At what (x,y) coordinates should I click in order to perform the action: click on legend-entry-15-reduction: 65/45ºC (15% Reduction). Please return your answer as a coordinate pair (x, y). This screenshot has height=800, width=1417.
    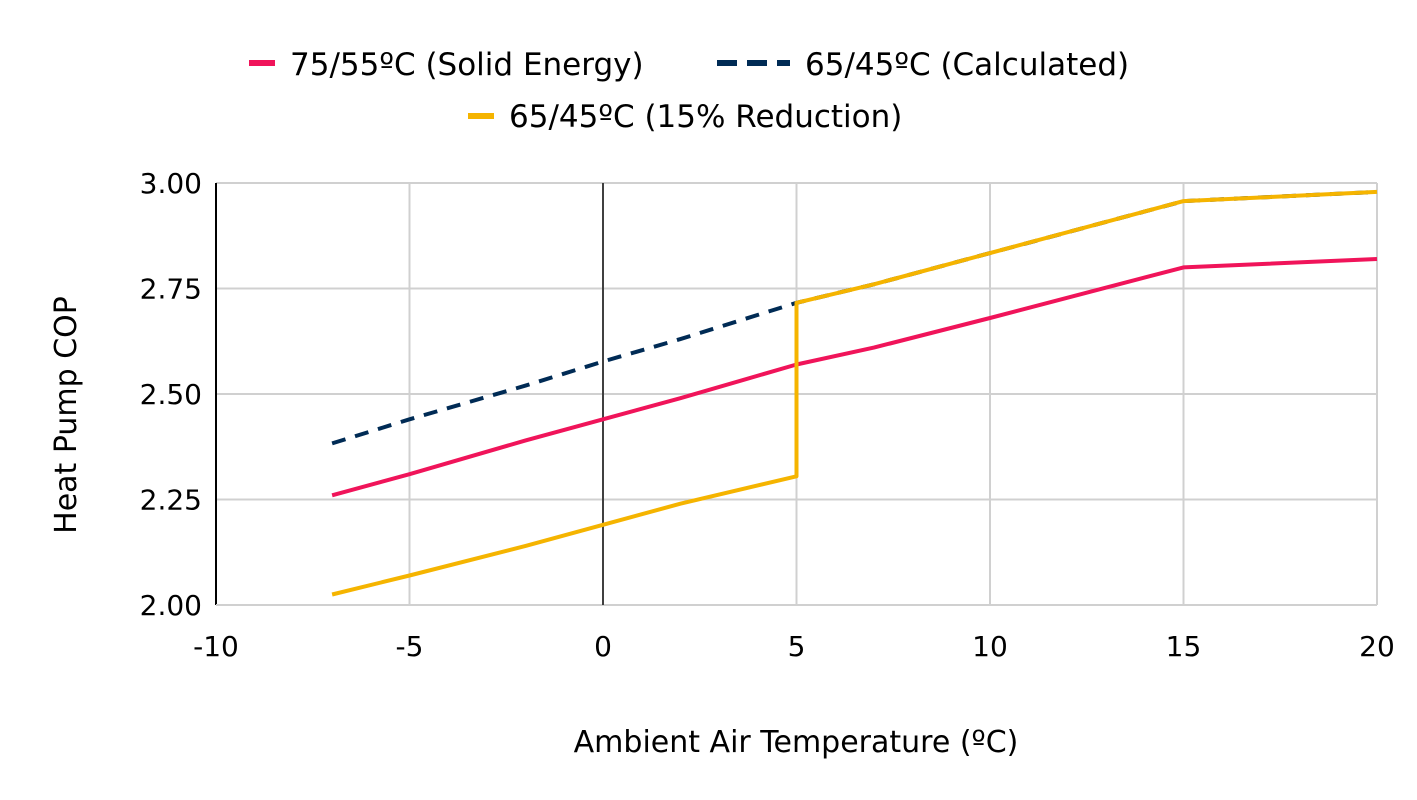
    Looking at the image, I should click on (685, 117).